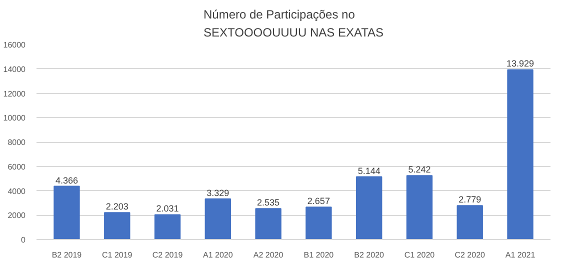 The height and width of the screenshot is (264, 567). I want to click on data-label: 13.929, so click(520, 63).